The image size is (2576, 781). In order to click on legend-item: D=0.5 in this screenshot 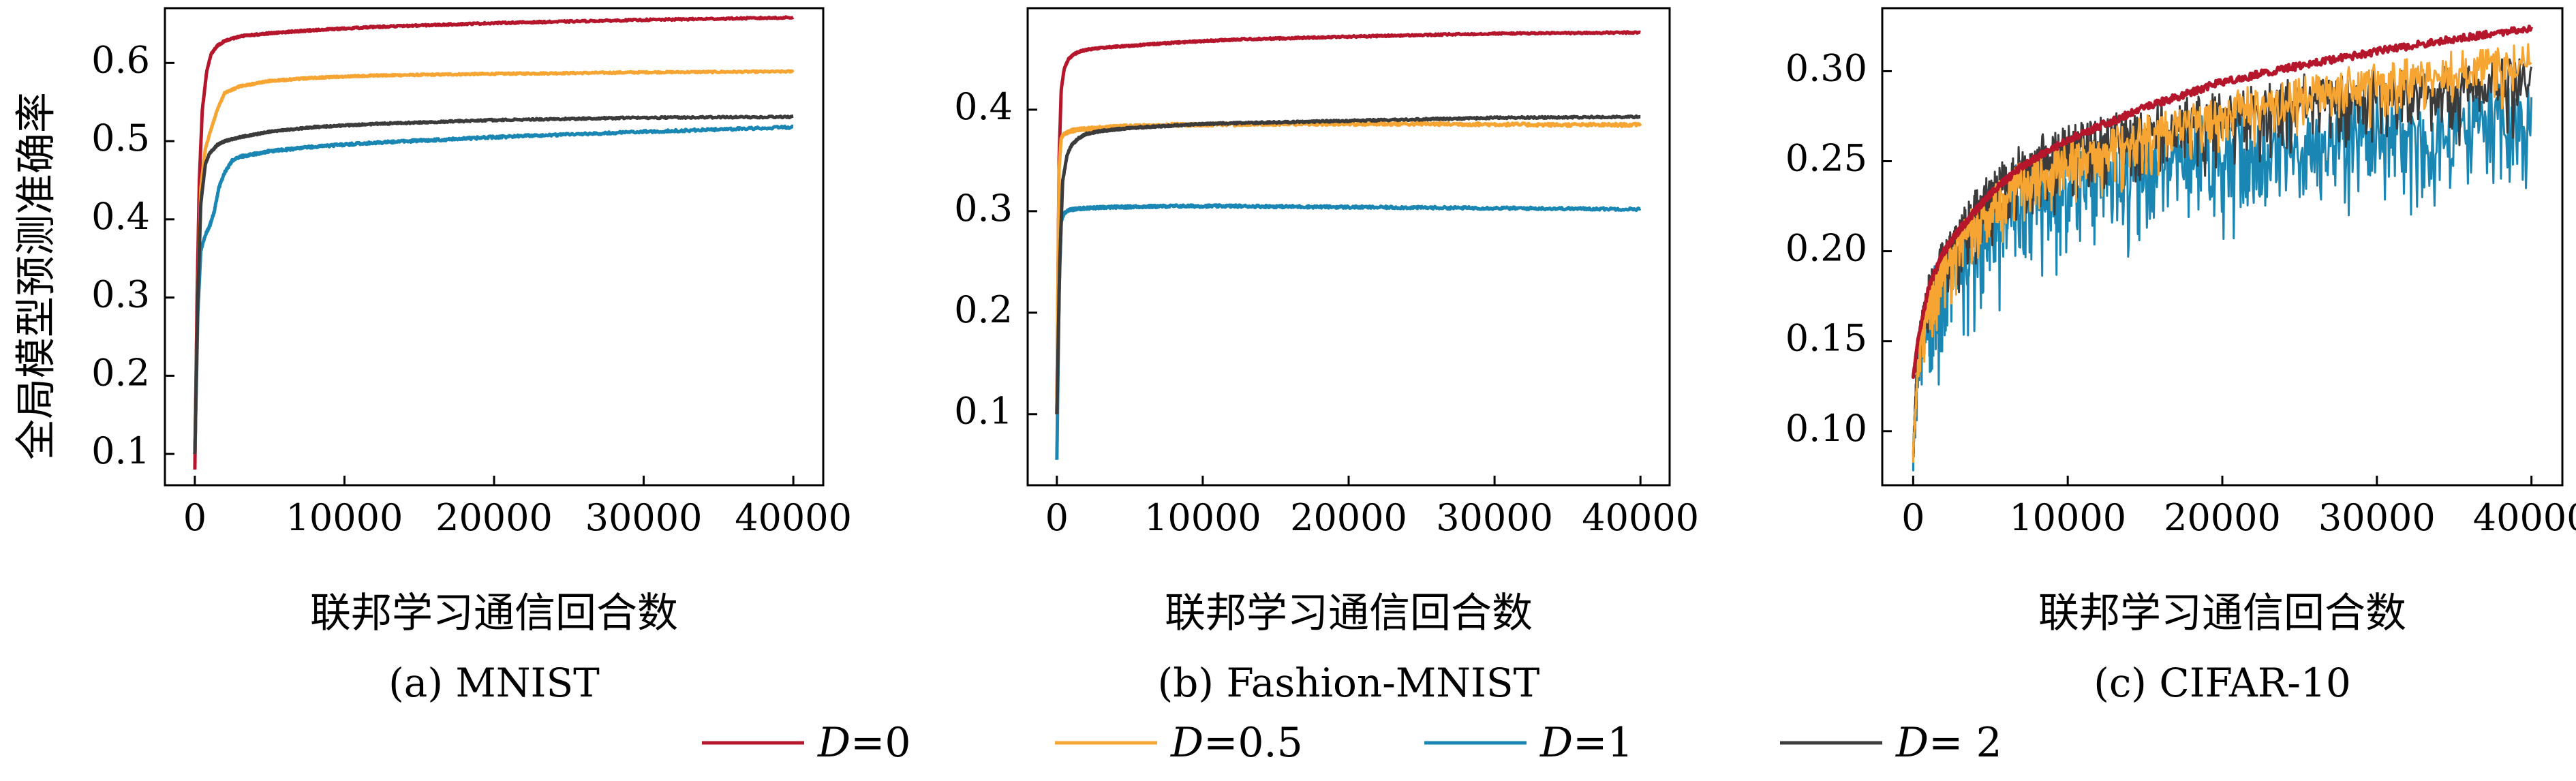, I will do `click(1179, 743)`.